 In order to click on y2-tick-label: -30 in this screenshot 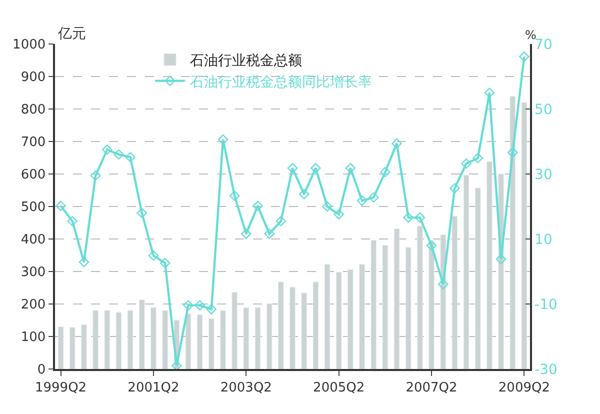, I will do `click(546, 370)`.